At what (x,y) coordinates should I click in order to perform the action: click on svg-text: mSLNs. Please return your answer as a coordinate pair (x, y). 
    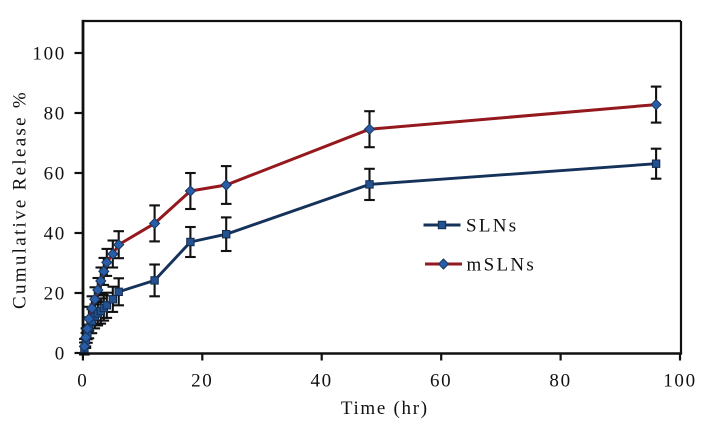
    Looking at the image, I should click on (502, 265).